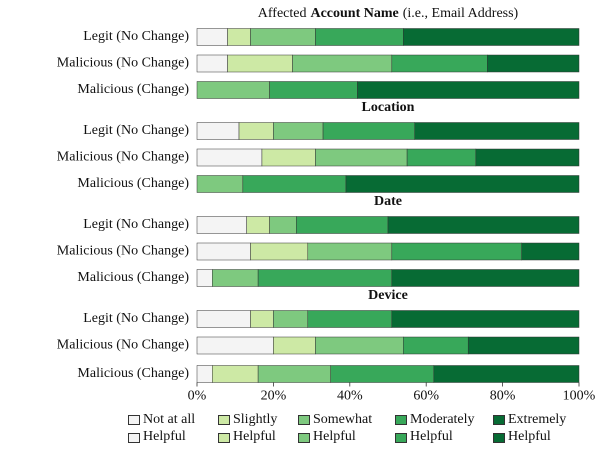 This screenshot has width=599, height=451. Describe the element at coordinates (388, 107) in the screenshot. I see `panel-title: Location` at that location.